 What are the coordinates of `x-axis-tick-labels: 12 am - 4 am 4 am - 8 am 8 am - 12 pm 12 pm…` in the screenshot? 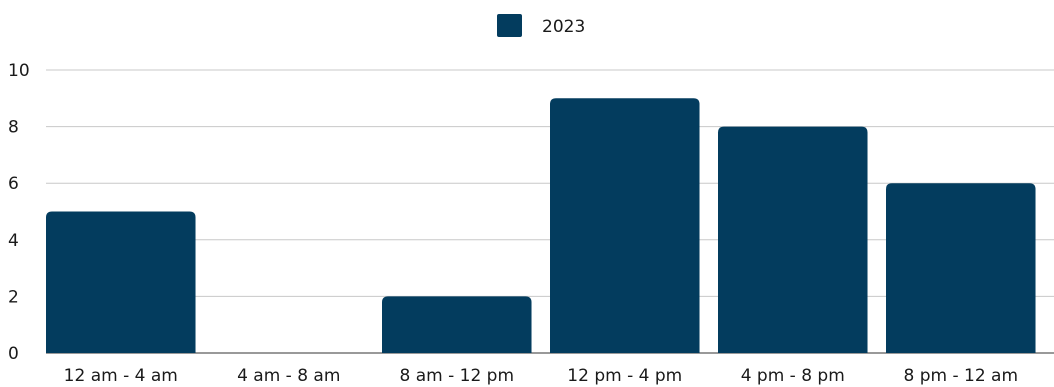 It's located at (541, 376).